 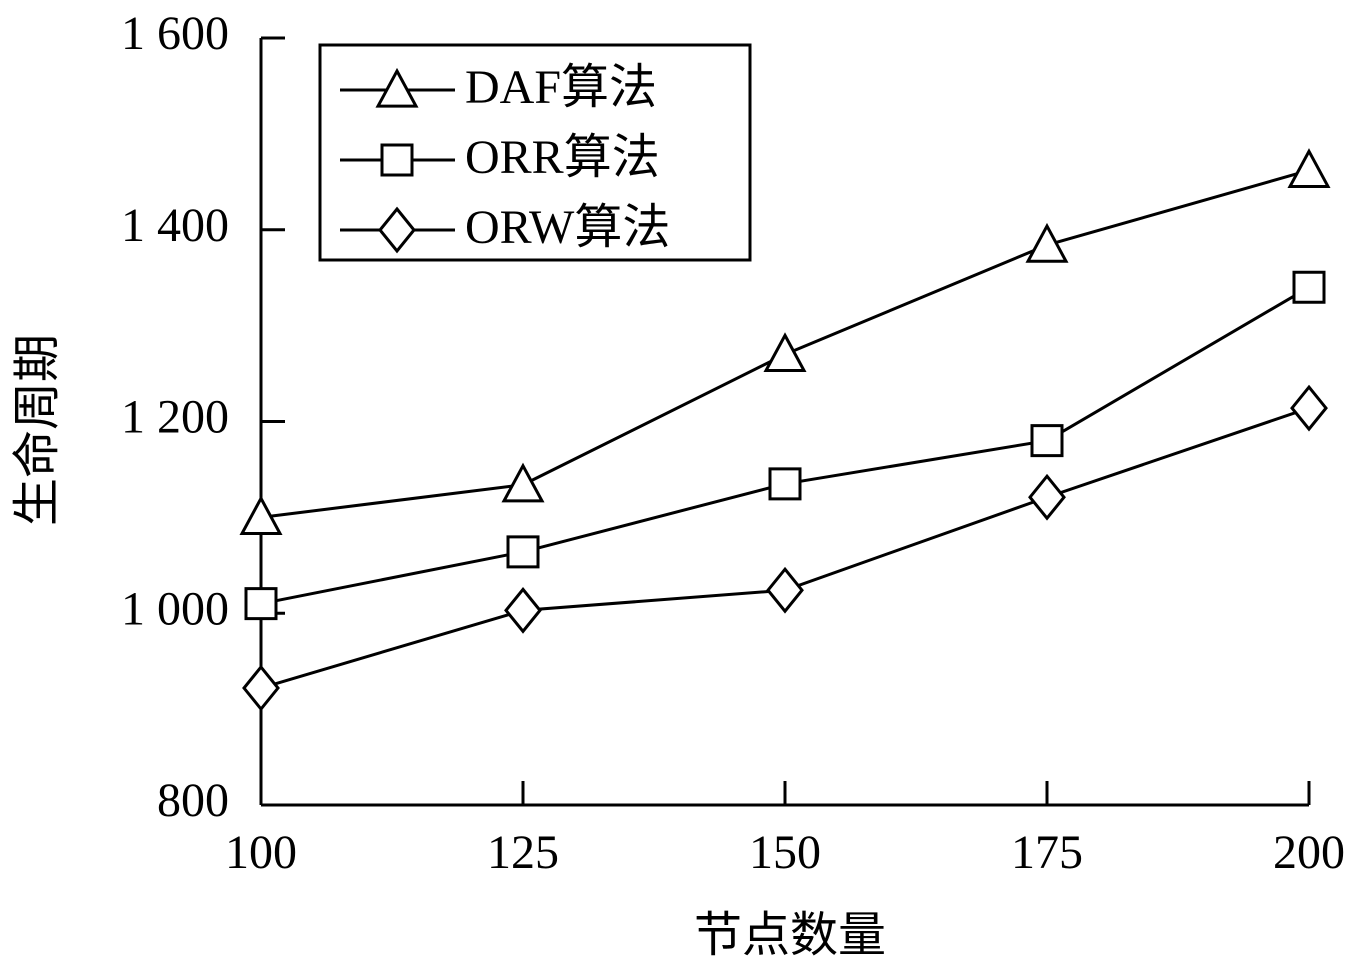 What do you see at coordinates (1309, 852) in the screenshot?
I see `x-tick-label: 200` at bounding box center [1309, 852].